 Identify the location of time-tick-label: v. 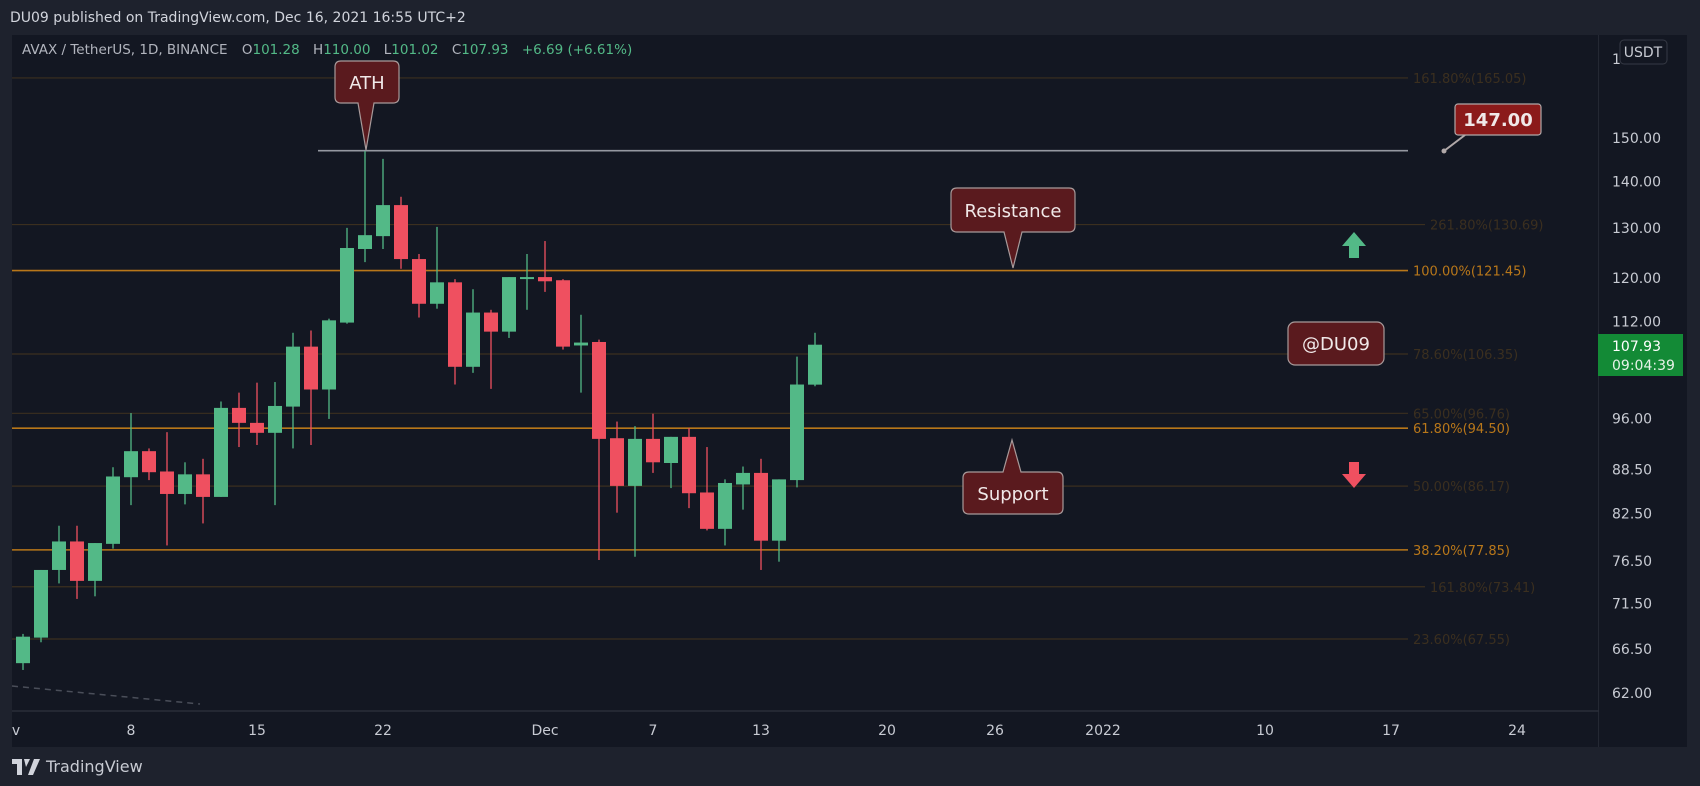
(16, 731).